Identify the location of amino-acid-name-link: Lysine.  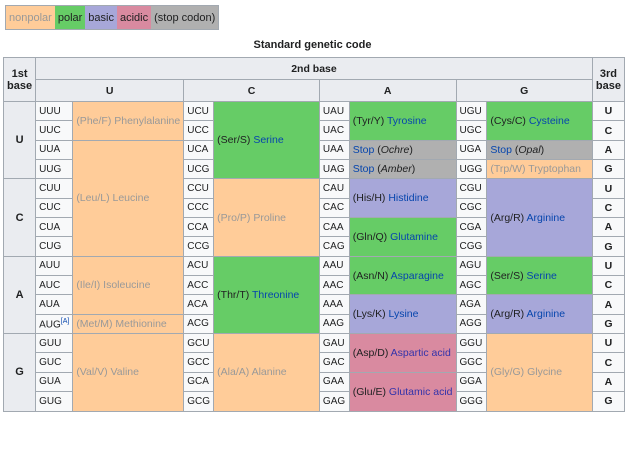
(403, 314).